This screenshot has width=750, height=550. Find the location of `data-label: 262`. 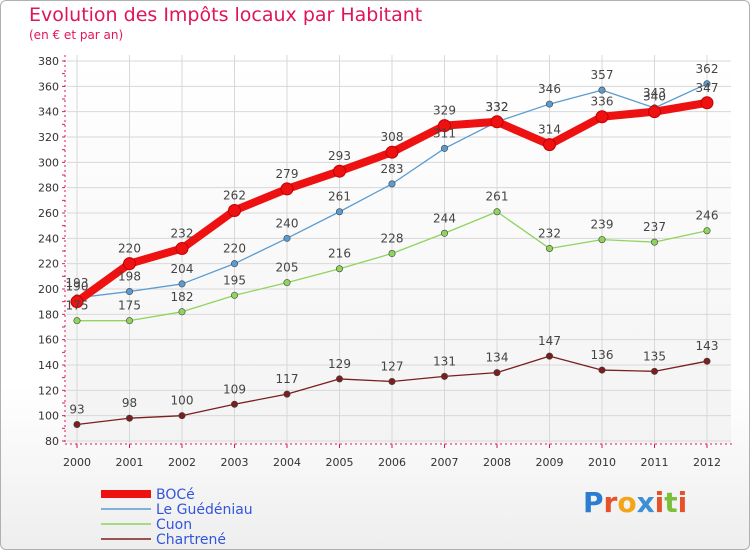

data-label: 262 is located at coordinates (234, 195).